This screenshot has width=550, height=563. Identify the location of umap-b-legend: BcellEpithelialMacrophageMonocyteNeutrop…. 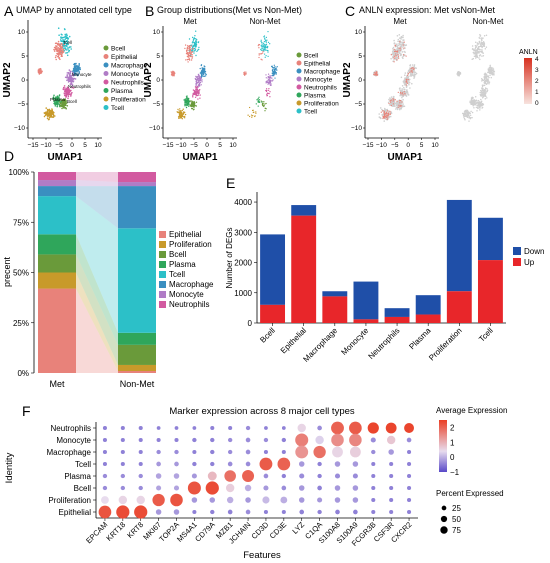
(318, 84).